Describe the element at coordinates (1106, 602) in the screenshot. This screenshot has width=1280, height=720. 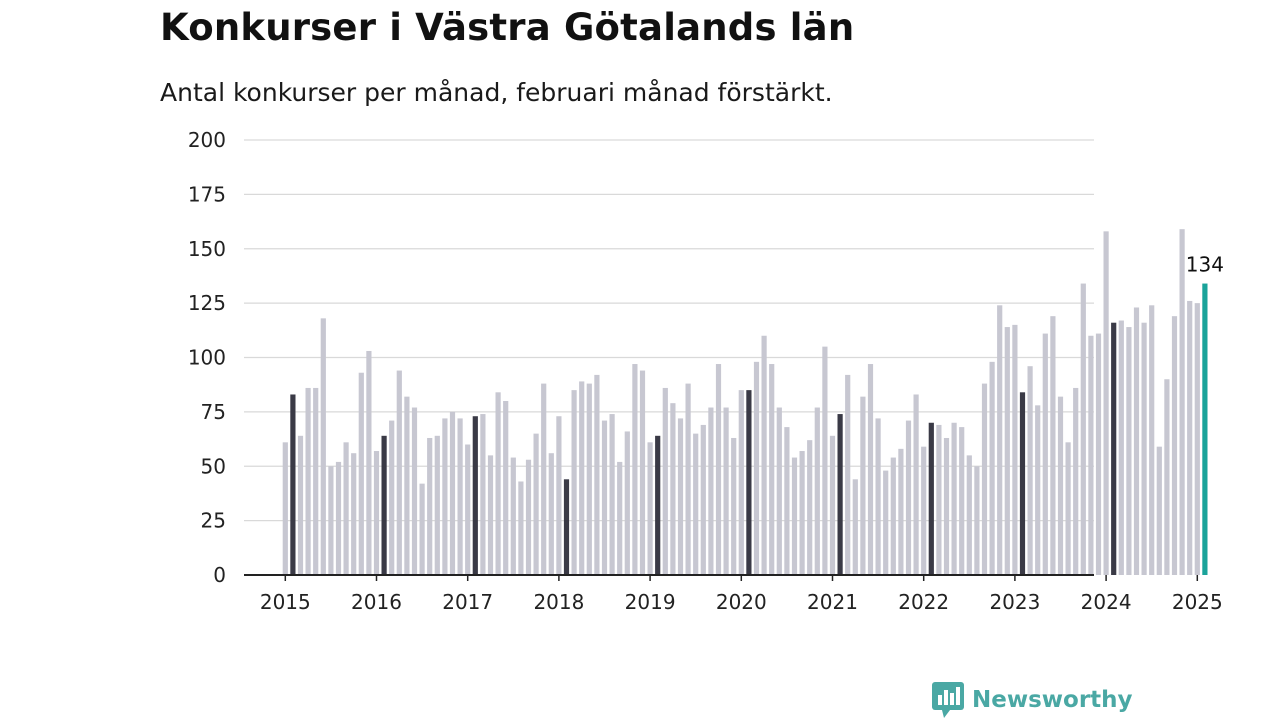
I see `x-tick-label: 2024` at that location.